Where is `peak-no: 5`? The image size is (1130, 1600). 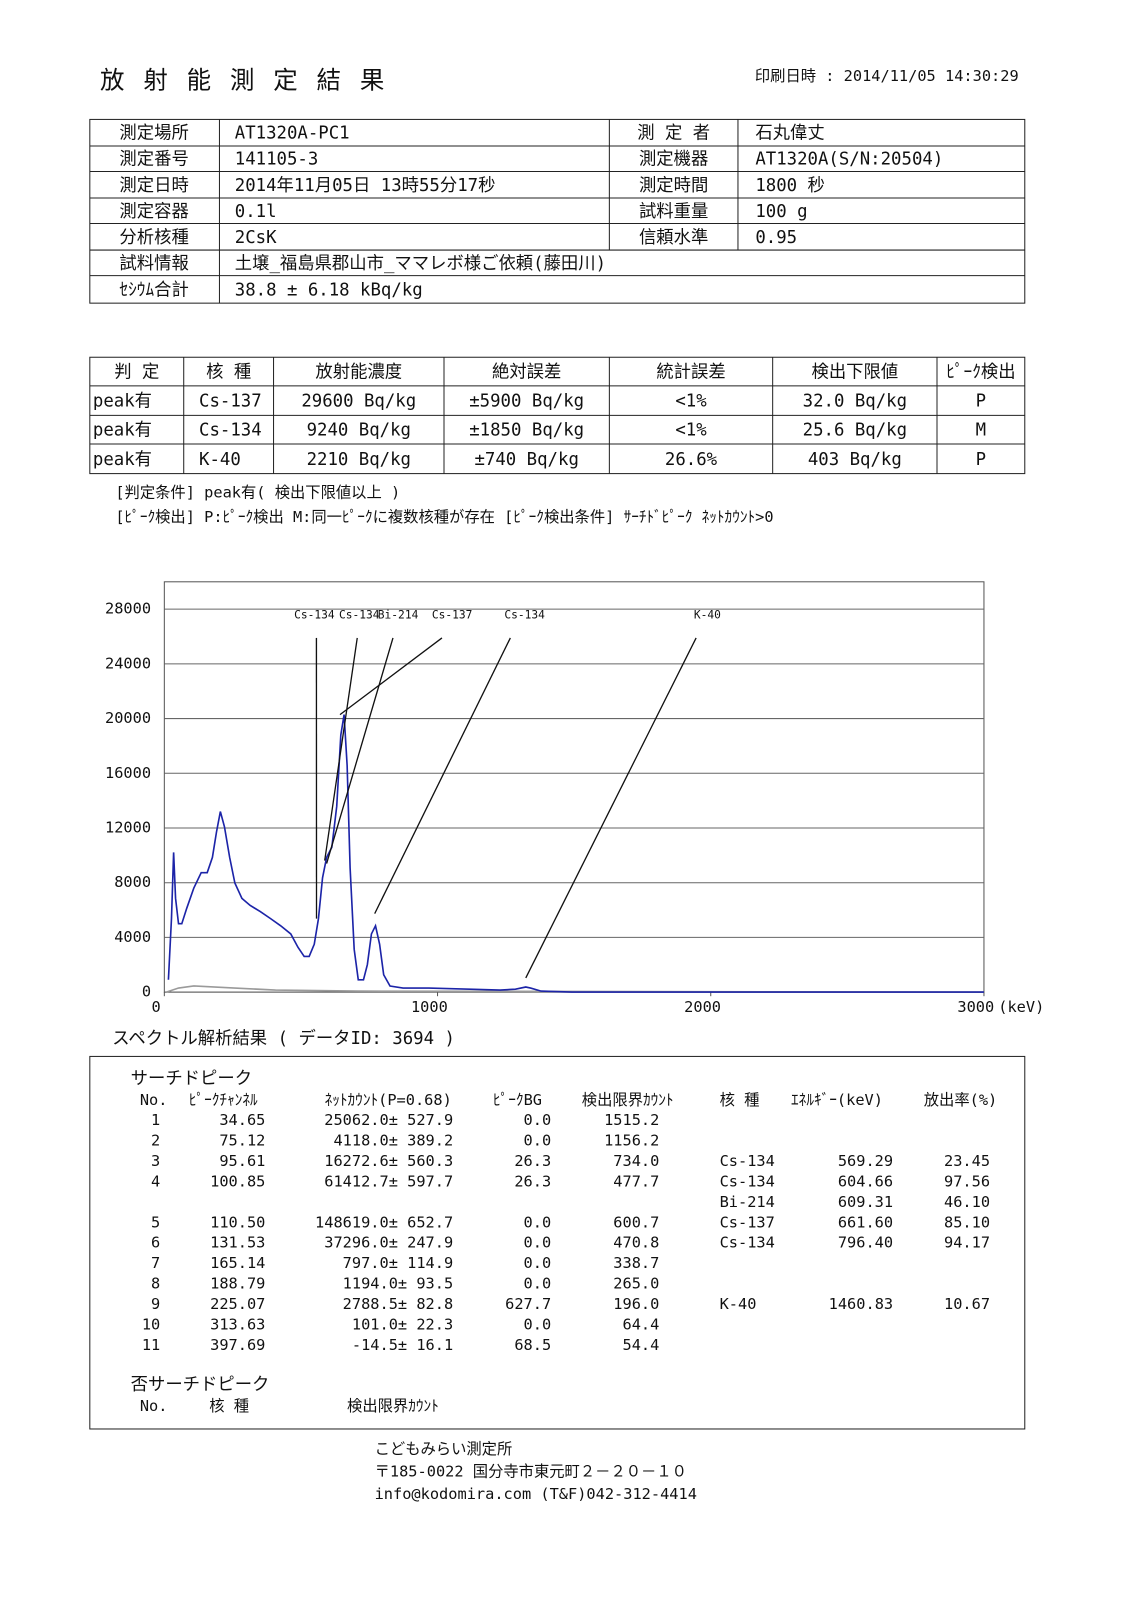
peak-no: 5 is located at coordinates (155, 1222).